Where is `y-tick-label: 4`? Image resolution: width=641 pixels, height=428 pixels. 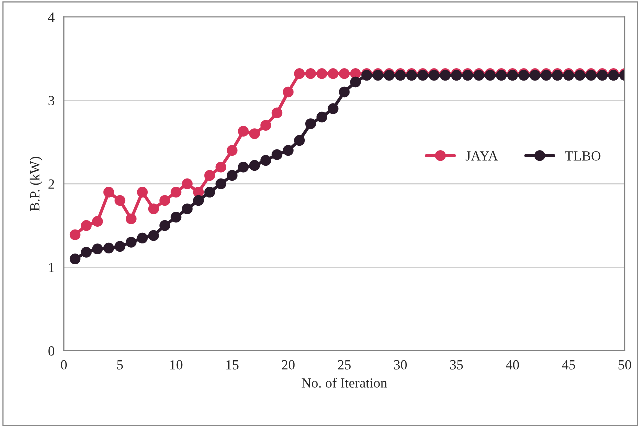 y-tick-label: 4 is located at coordinates (51, 17).